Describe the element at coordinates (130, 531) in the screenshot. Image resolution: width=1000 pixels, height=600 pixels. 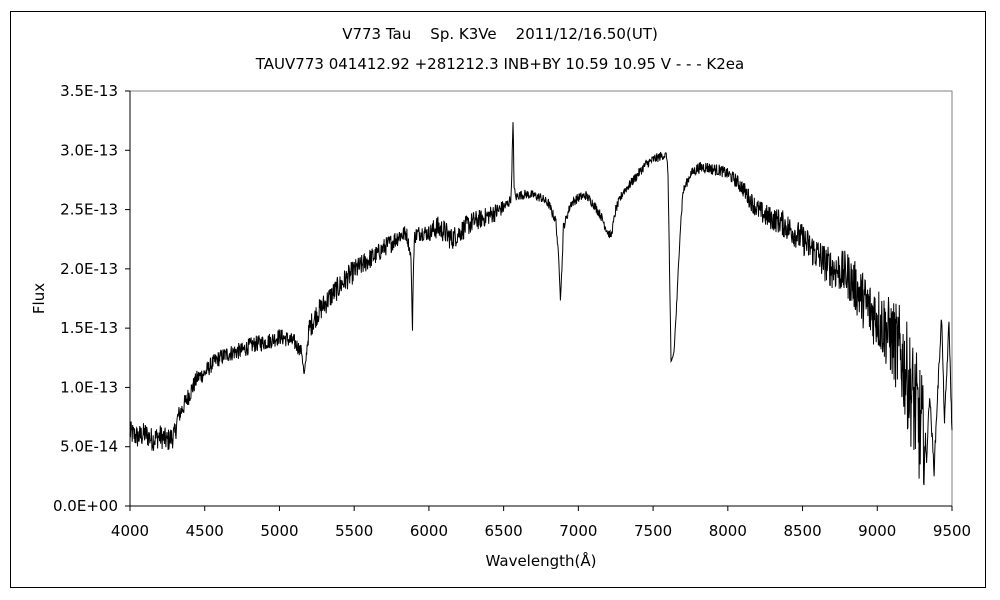
I see `x-tick-label: 4000` at that location.